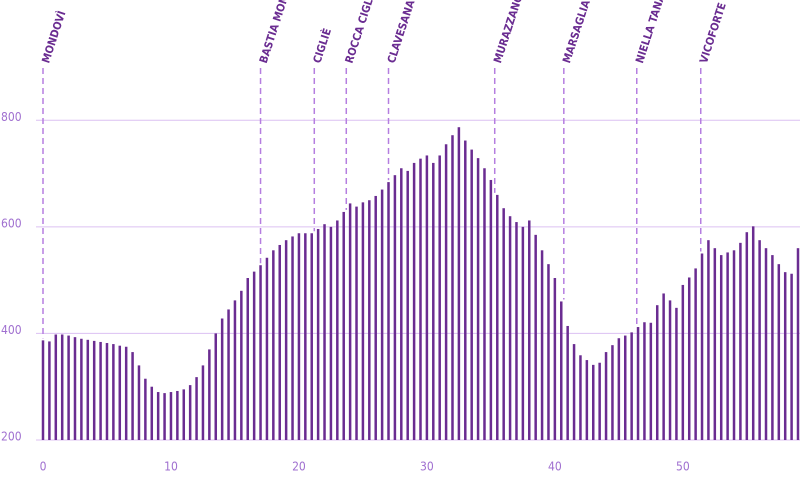  I want to click on y-tick-label: 800, so click(11, 117).